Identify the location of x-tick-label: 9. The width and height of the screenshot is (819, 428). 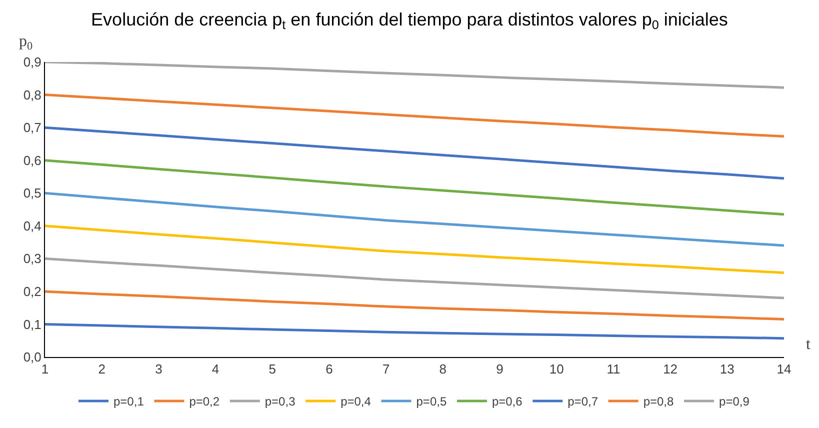
(500, 369).